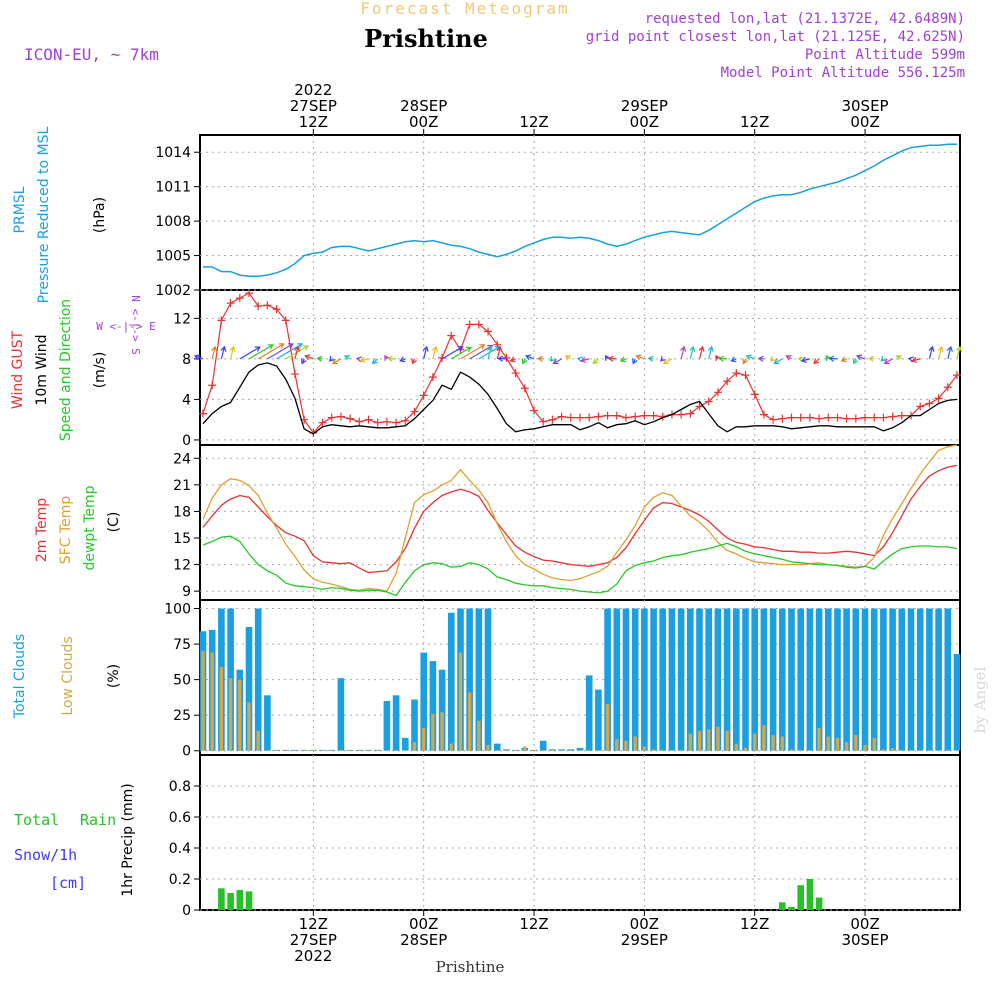 The height and width of the screenshot is (1000, 1000). I want to click on y-tick-label: 12, so click(182, 566).